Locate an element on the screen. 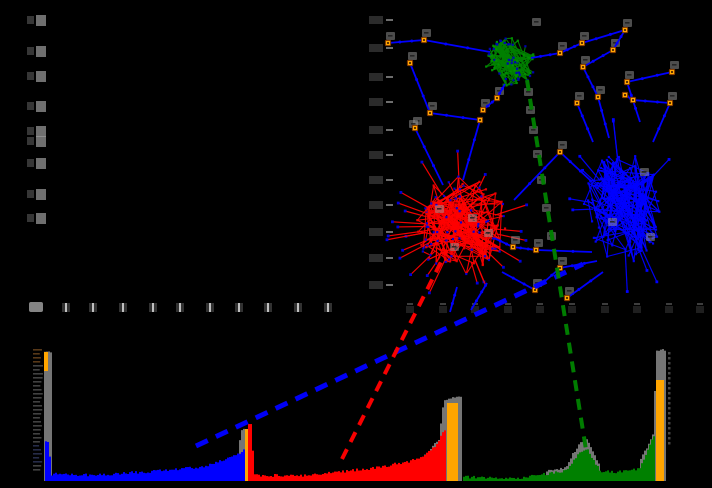  xaxis-tick-label is located at coordinates (268, 307).